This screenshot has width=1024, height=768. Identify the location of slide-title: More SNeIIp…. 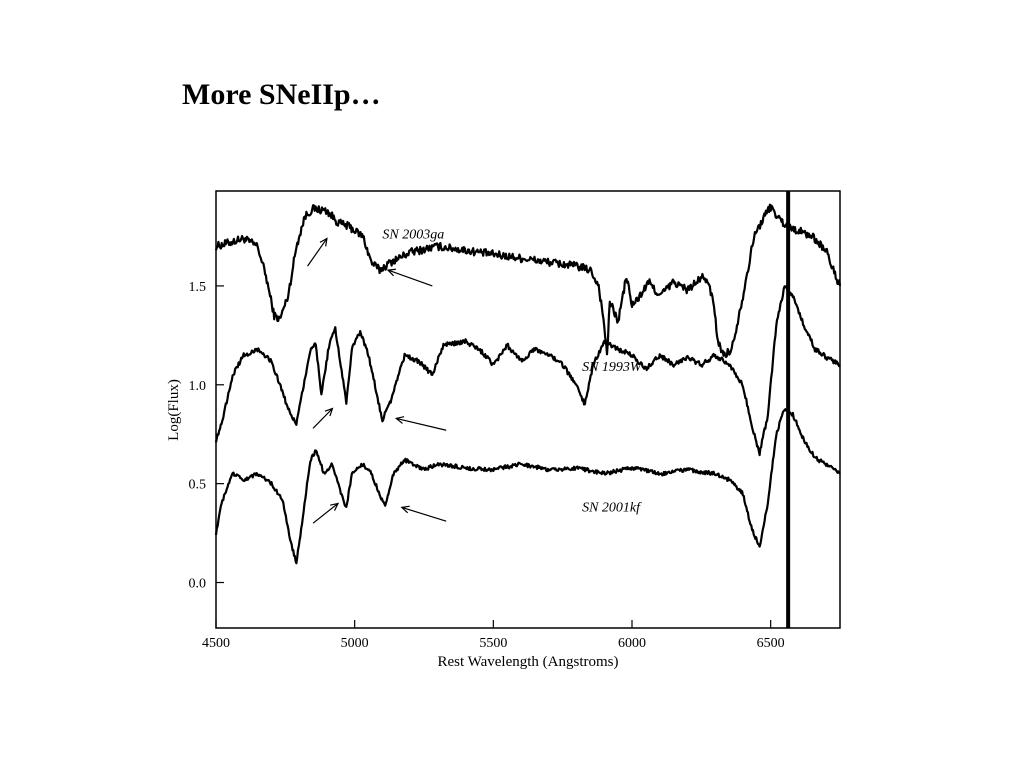
(281, 94).